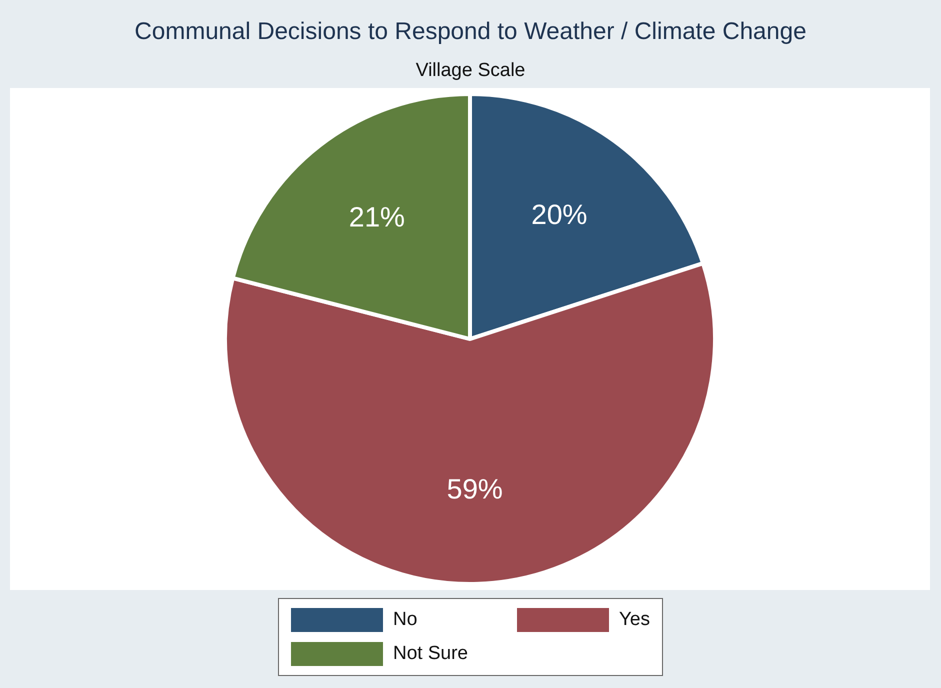 The height and width of the screenshot is (688, 941). What do you see at coordinates (430, 654) in the screenshot?
I see `legend-label: Not Sure` at bounding box center [430, 654].